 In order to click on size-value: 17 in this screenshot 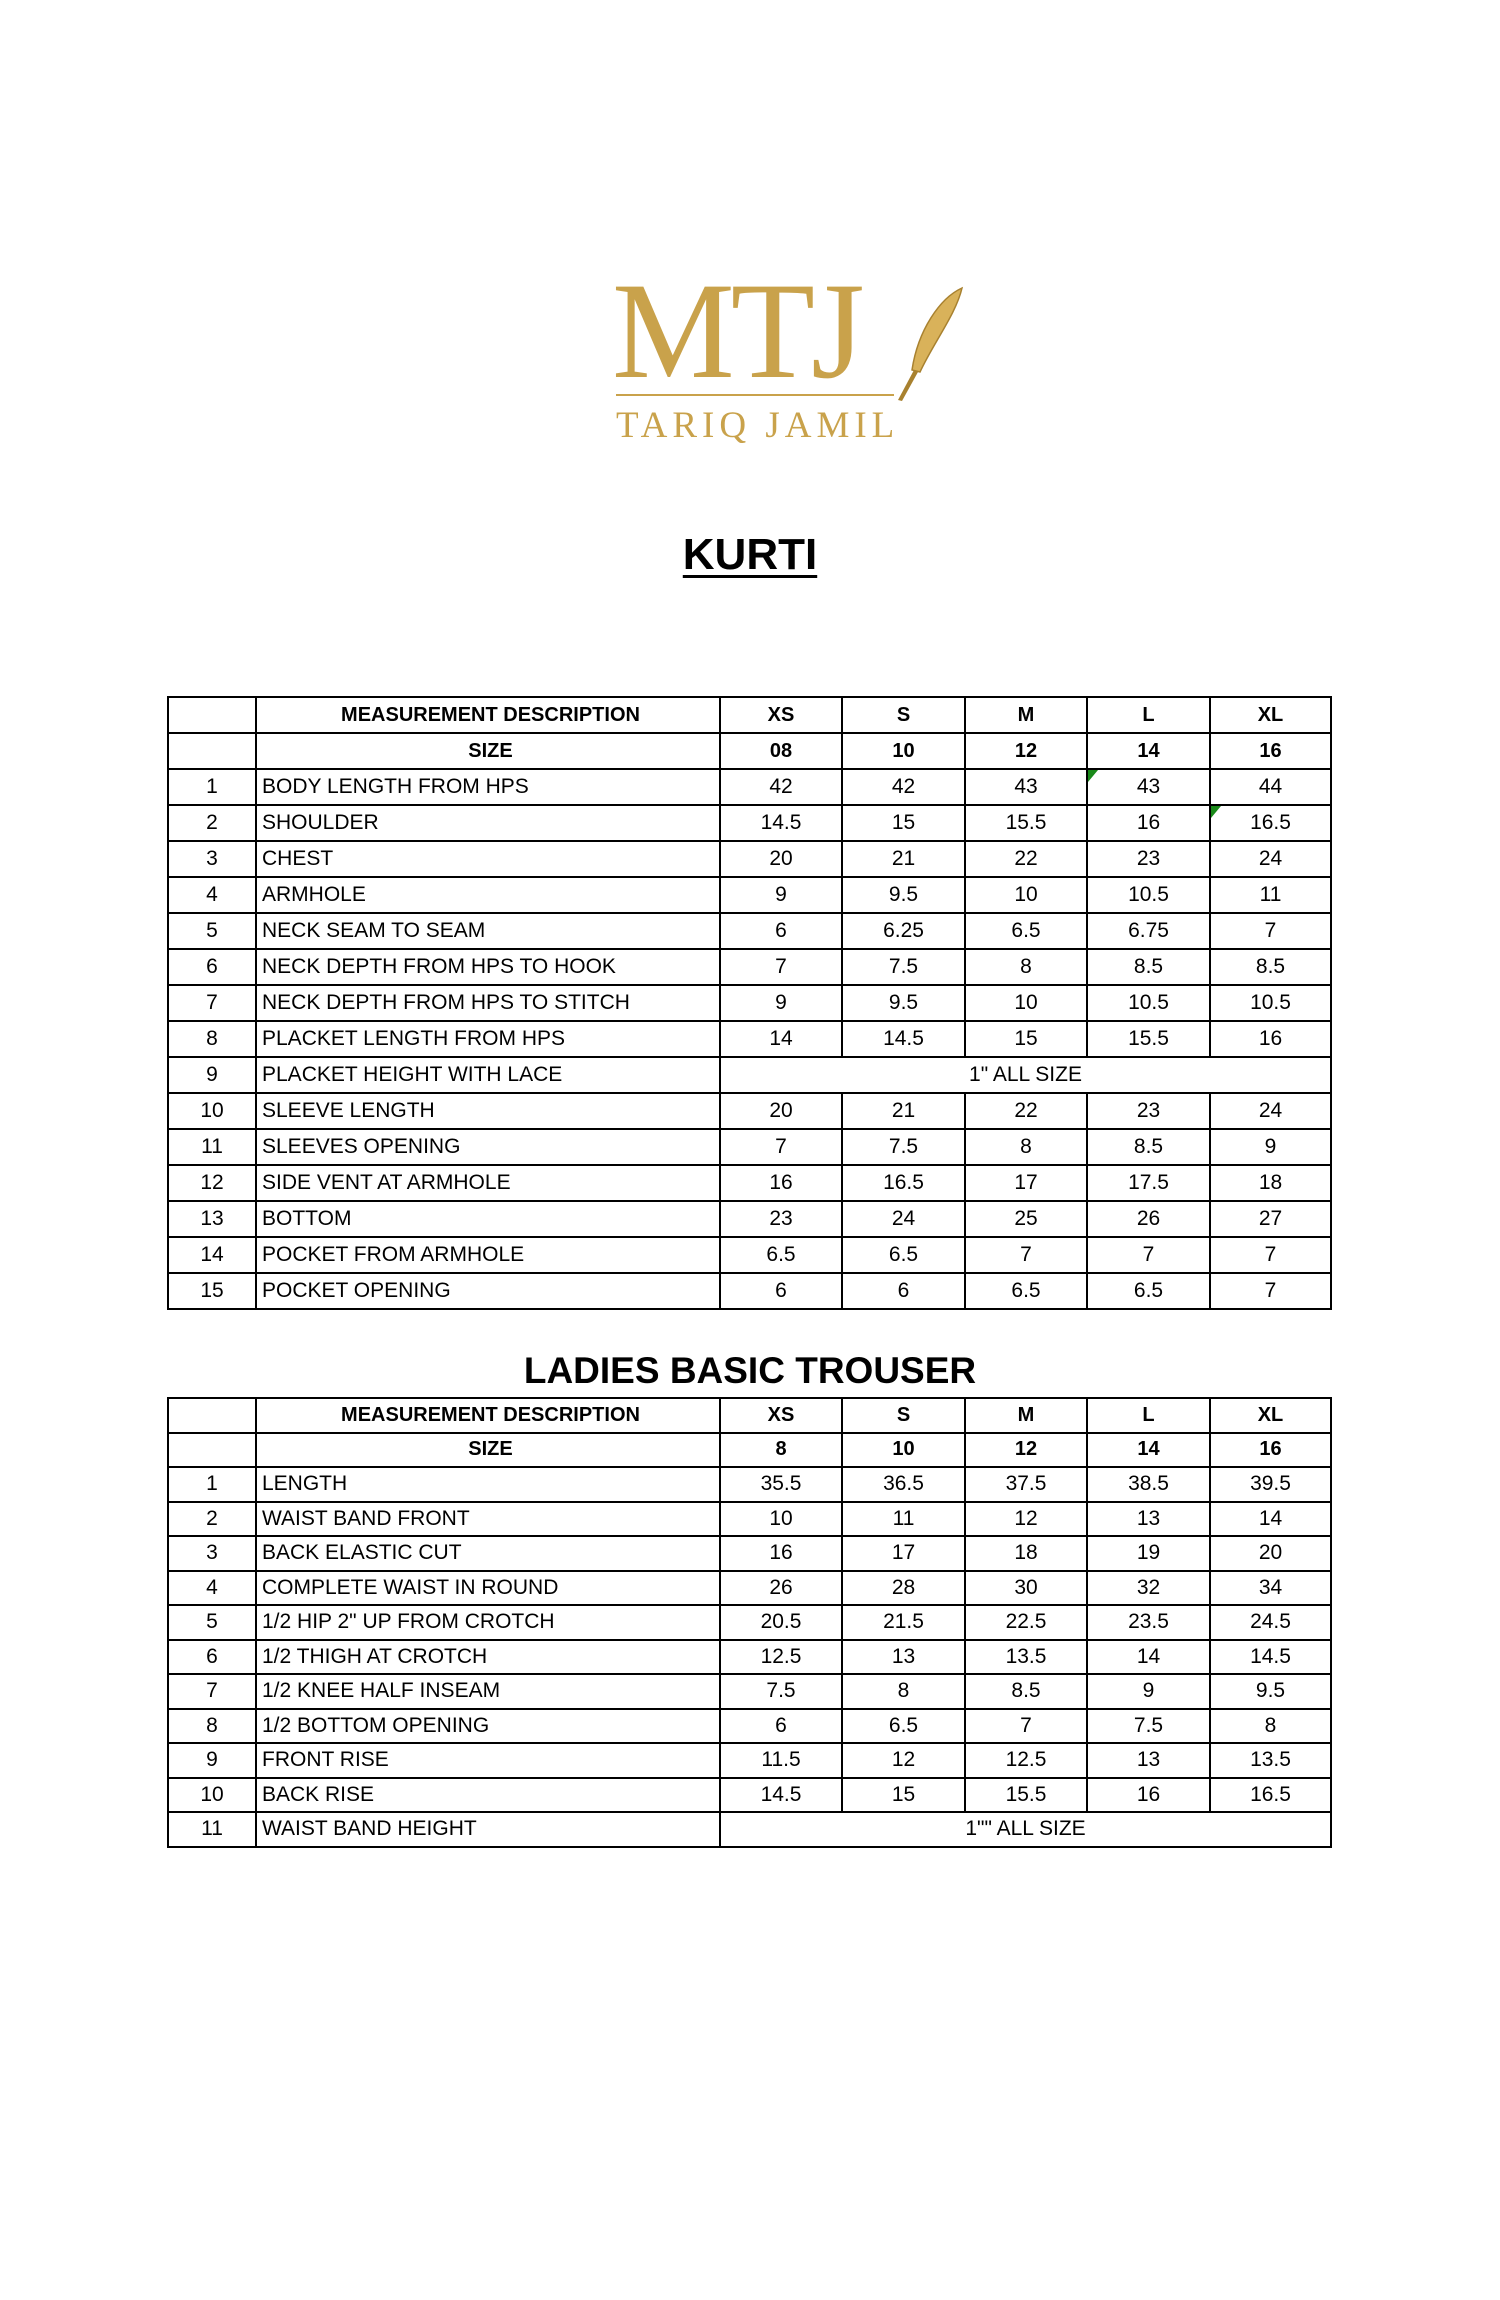, I will do `click(903, 1553)`.